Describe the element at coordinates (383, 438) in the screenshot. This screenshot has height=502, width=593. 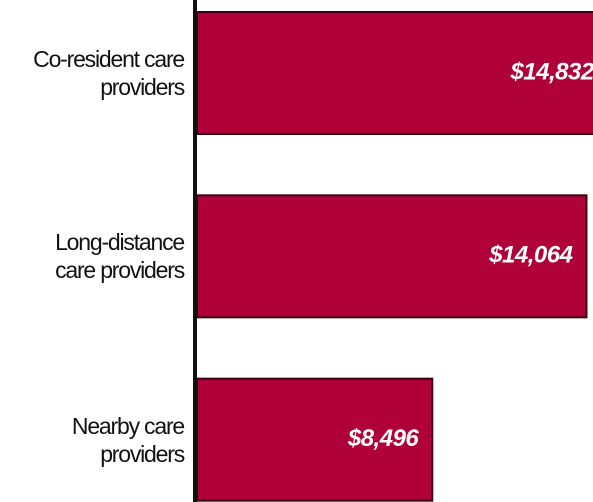
I see `value-label: $8,496` at that location.